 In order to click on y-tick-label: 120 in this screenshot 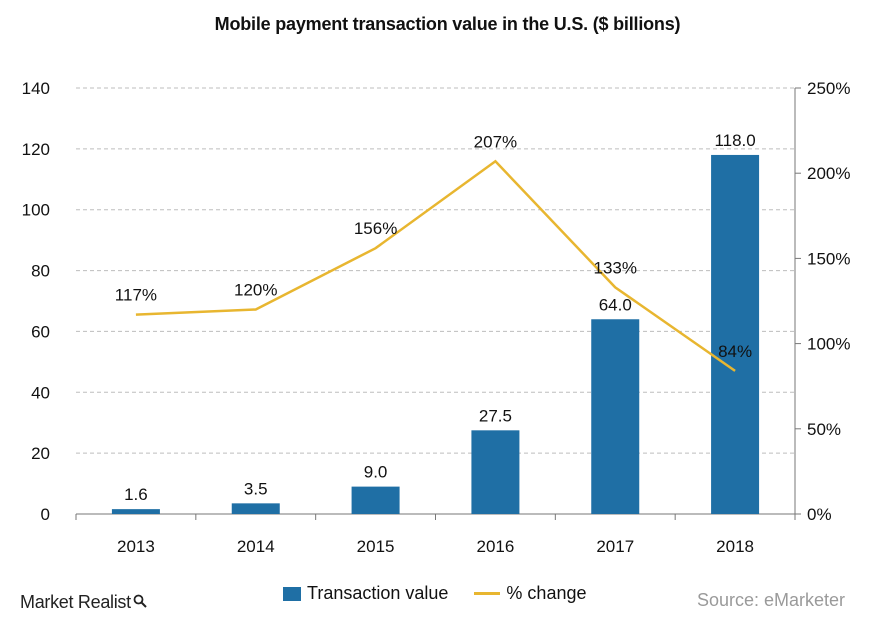, I will do `click(36, 149)`.